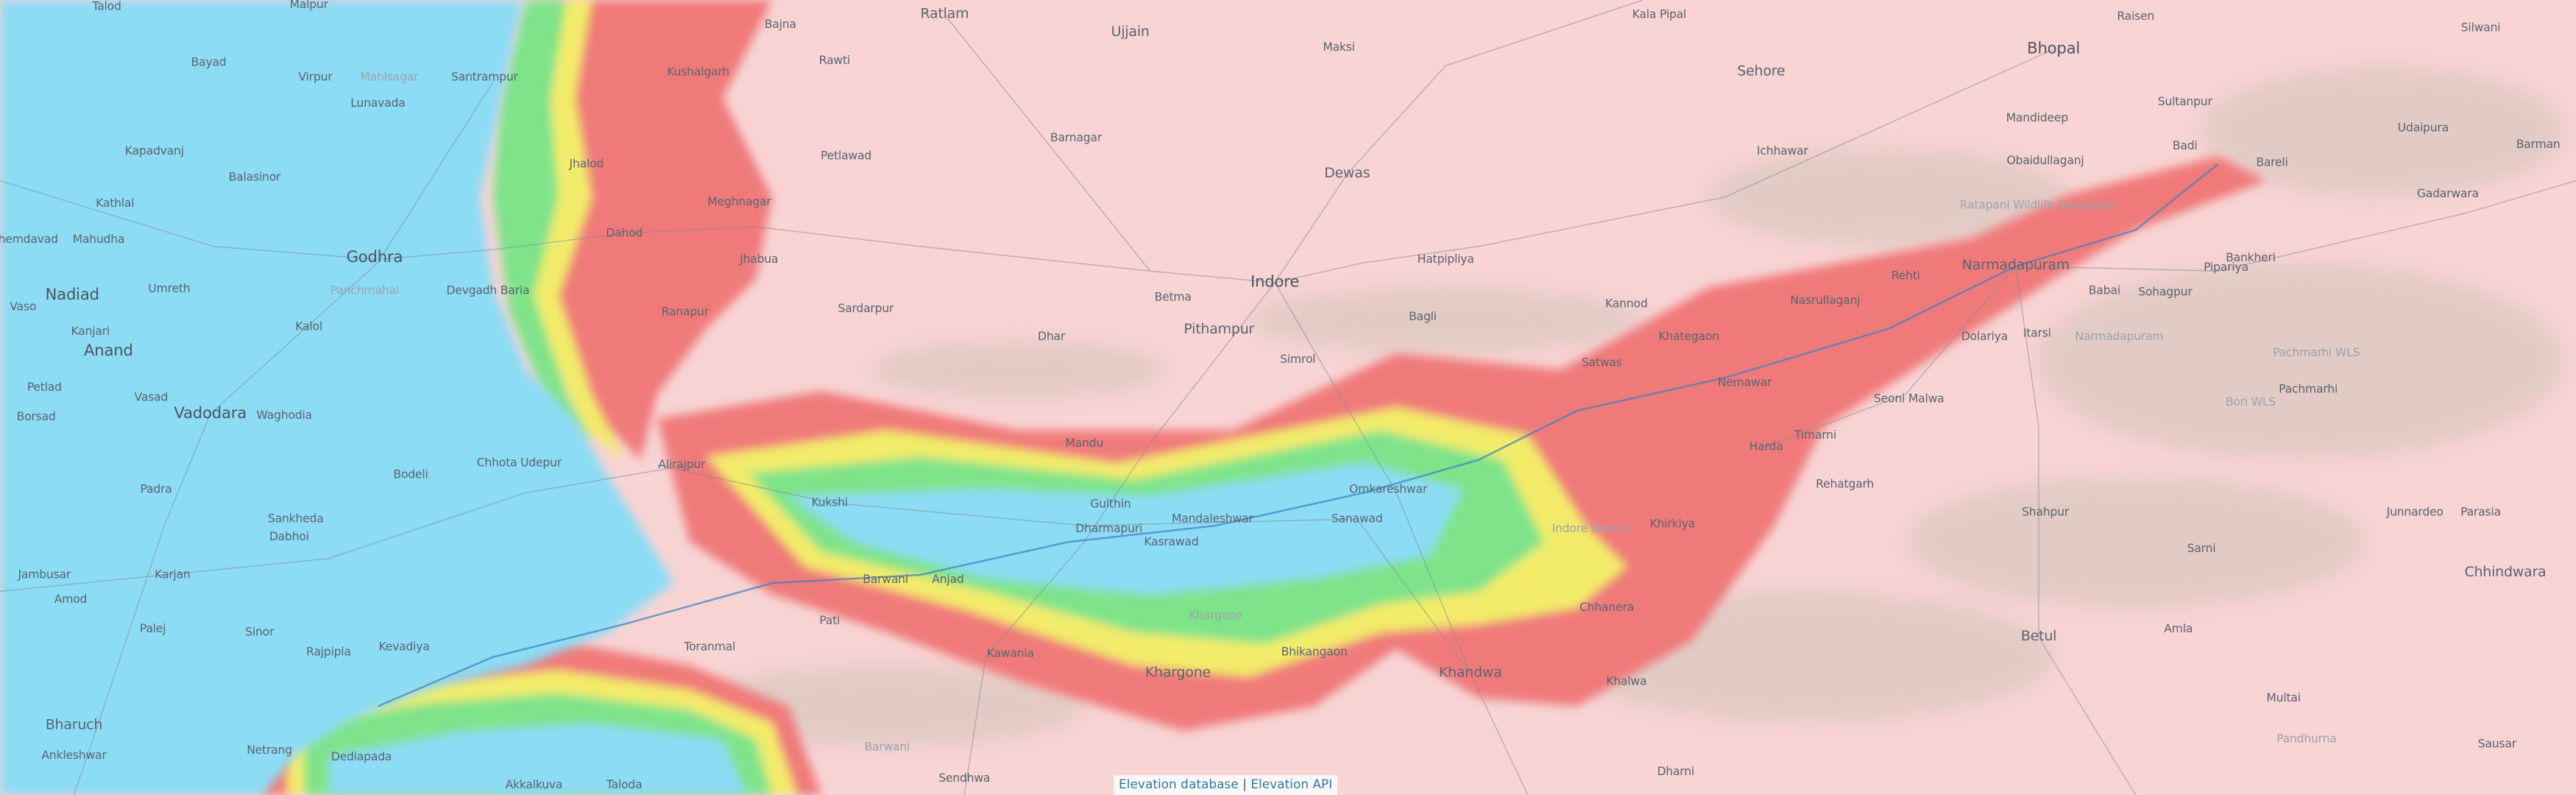  What do you see at coordinates (315, 77) in the screenshot?
I see `place-label: Virpur` at bounding box center [315, 77].